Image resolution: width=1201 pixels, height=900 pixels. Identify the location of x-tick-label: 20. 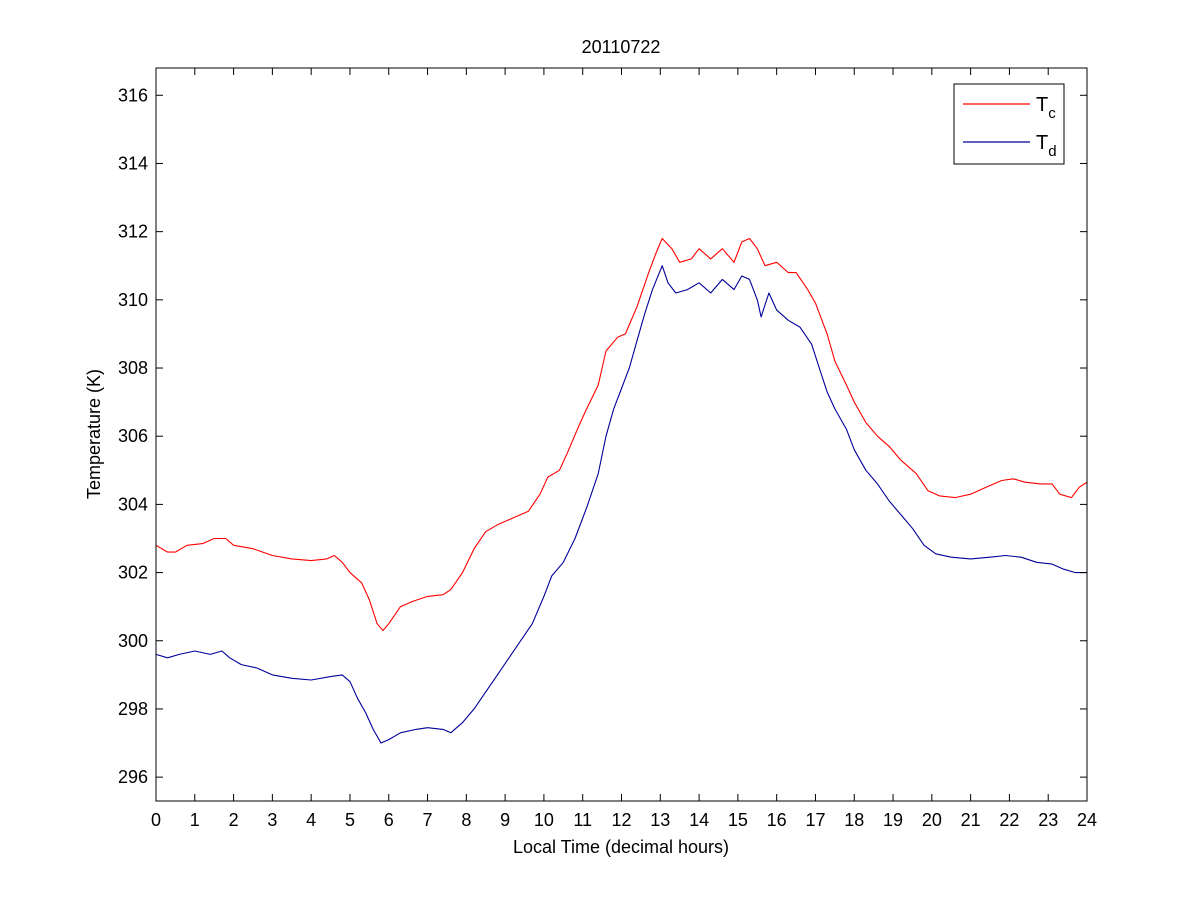
(932, 820).